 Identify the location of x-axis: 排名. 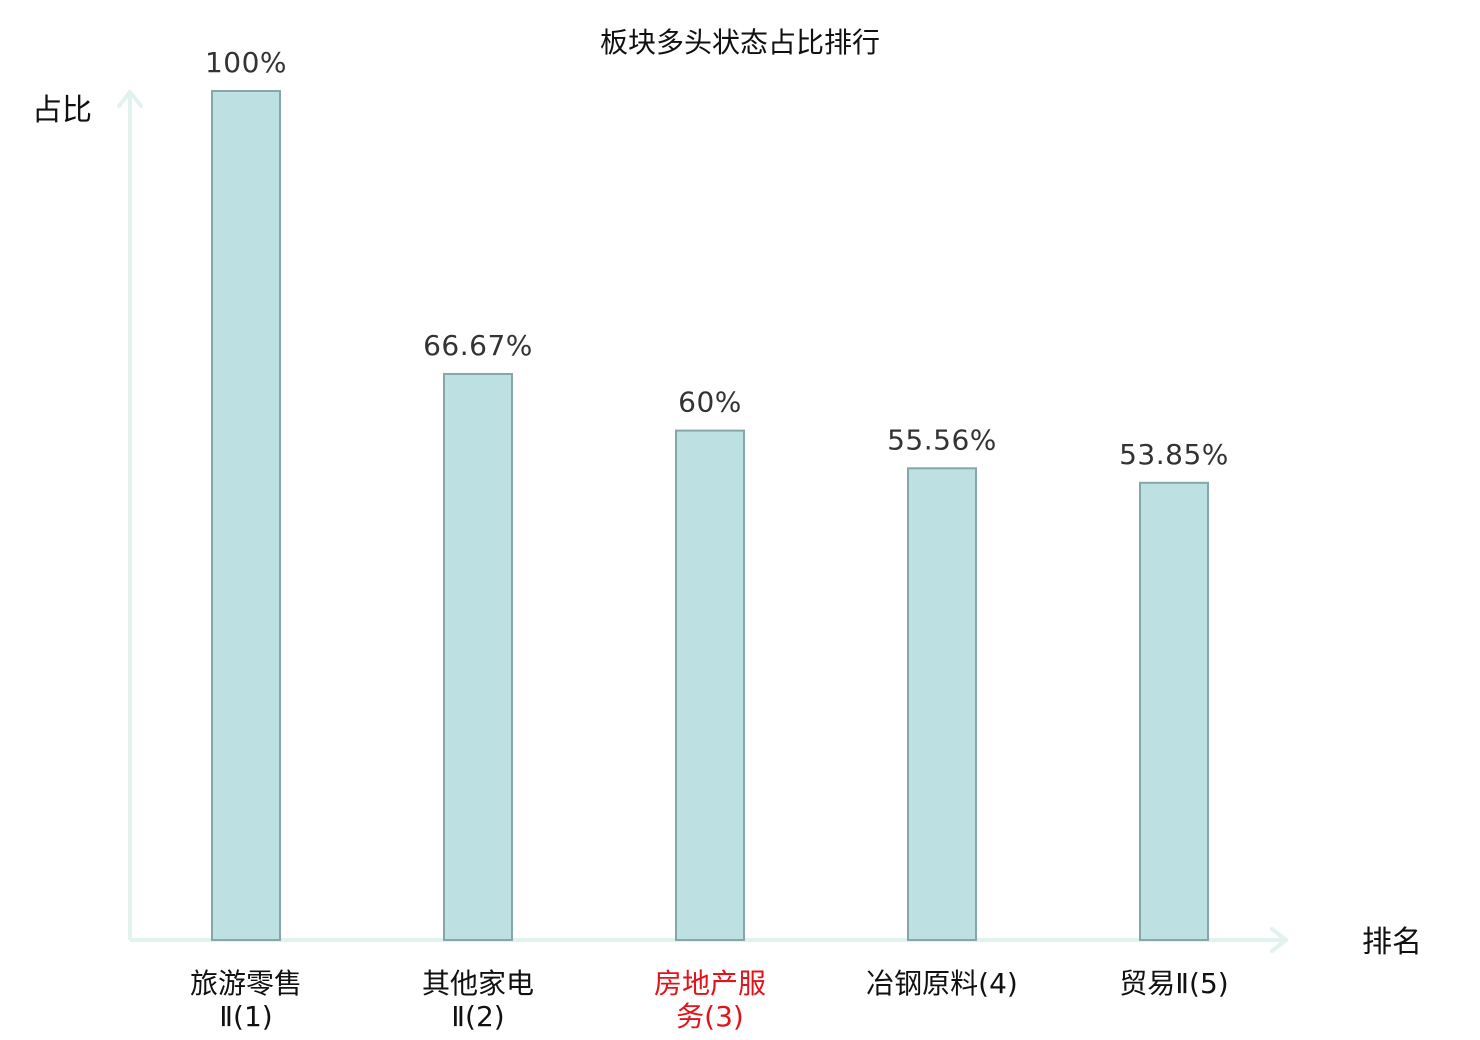
(776, 942).